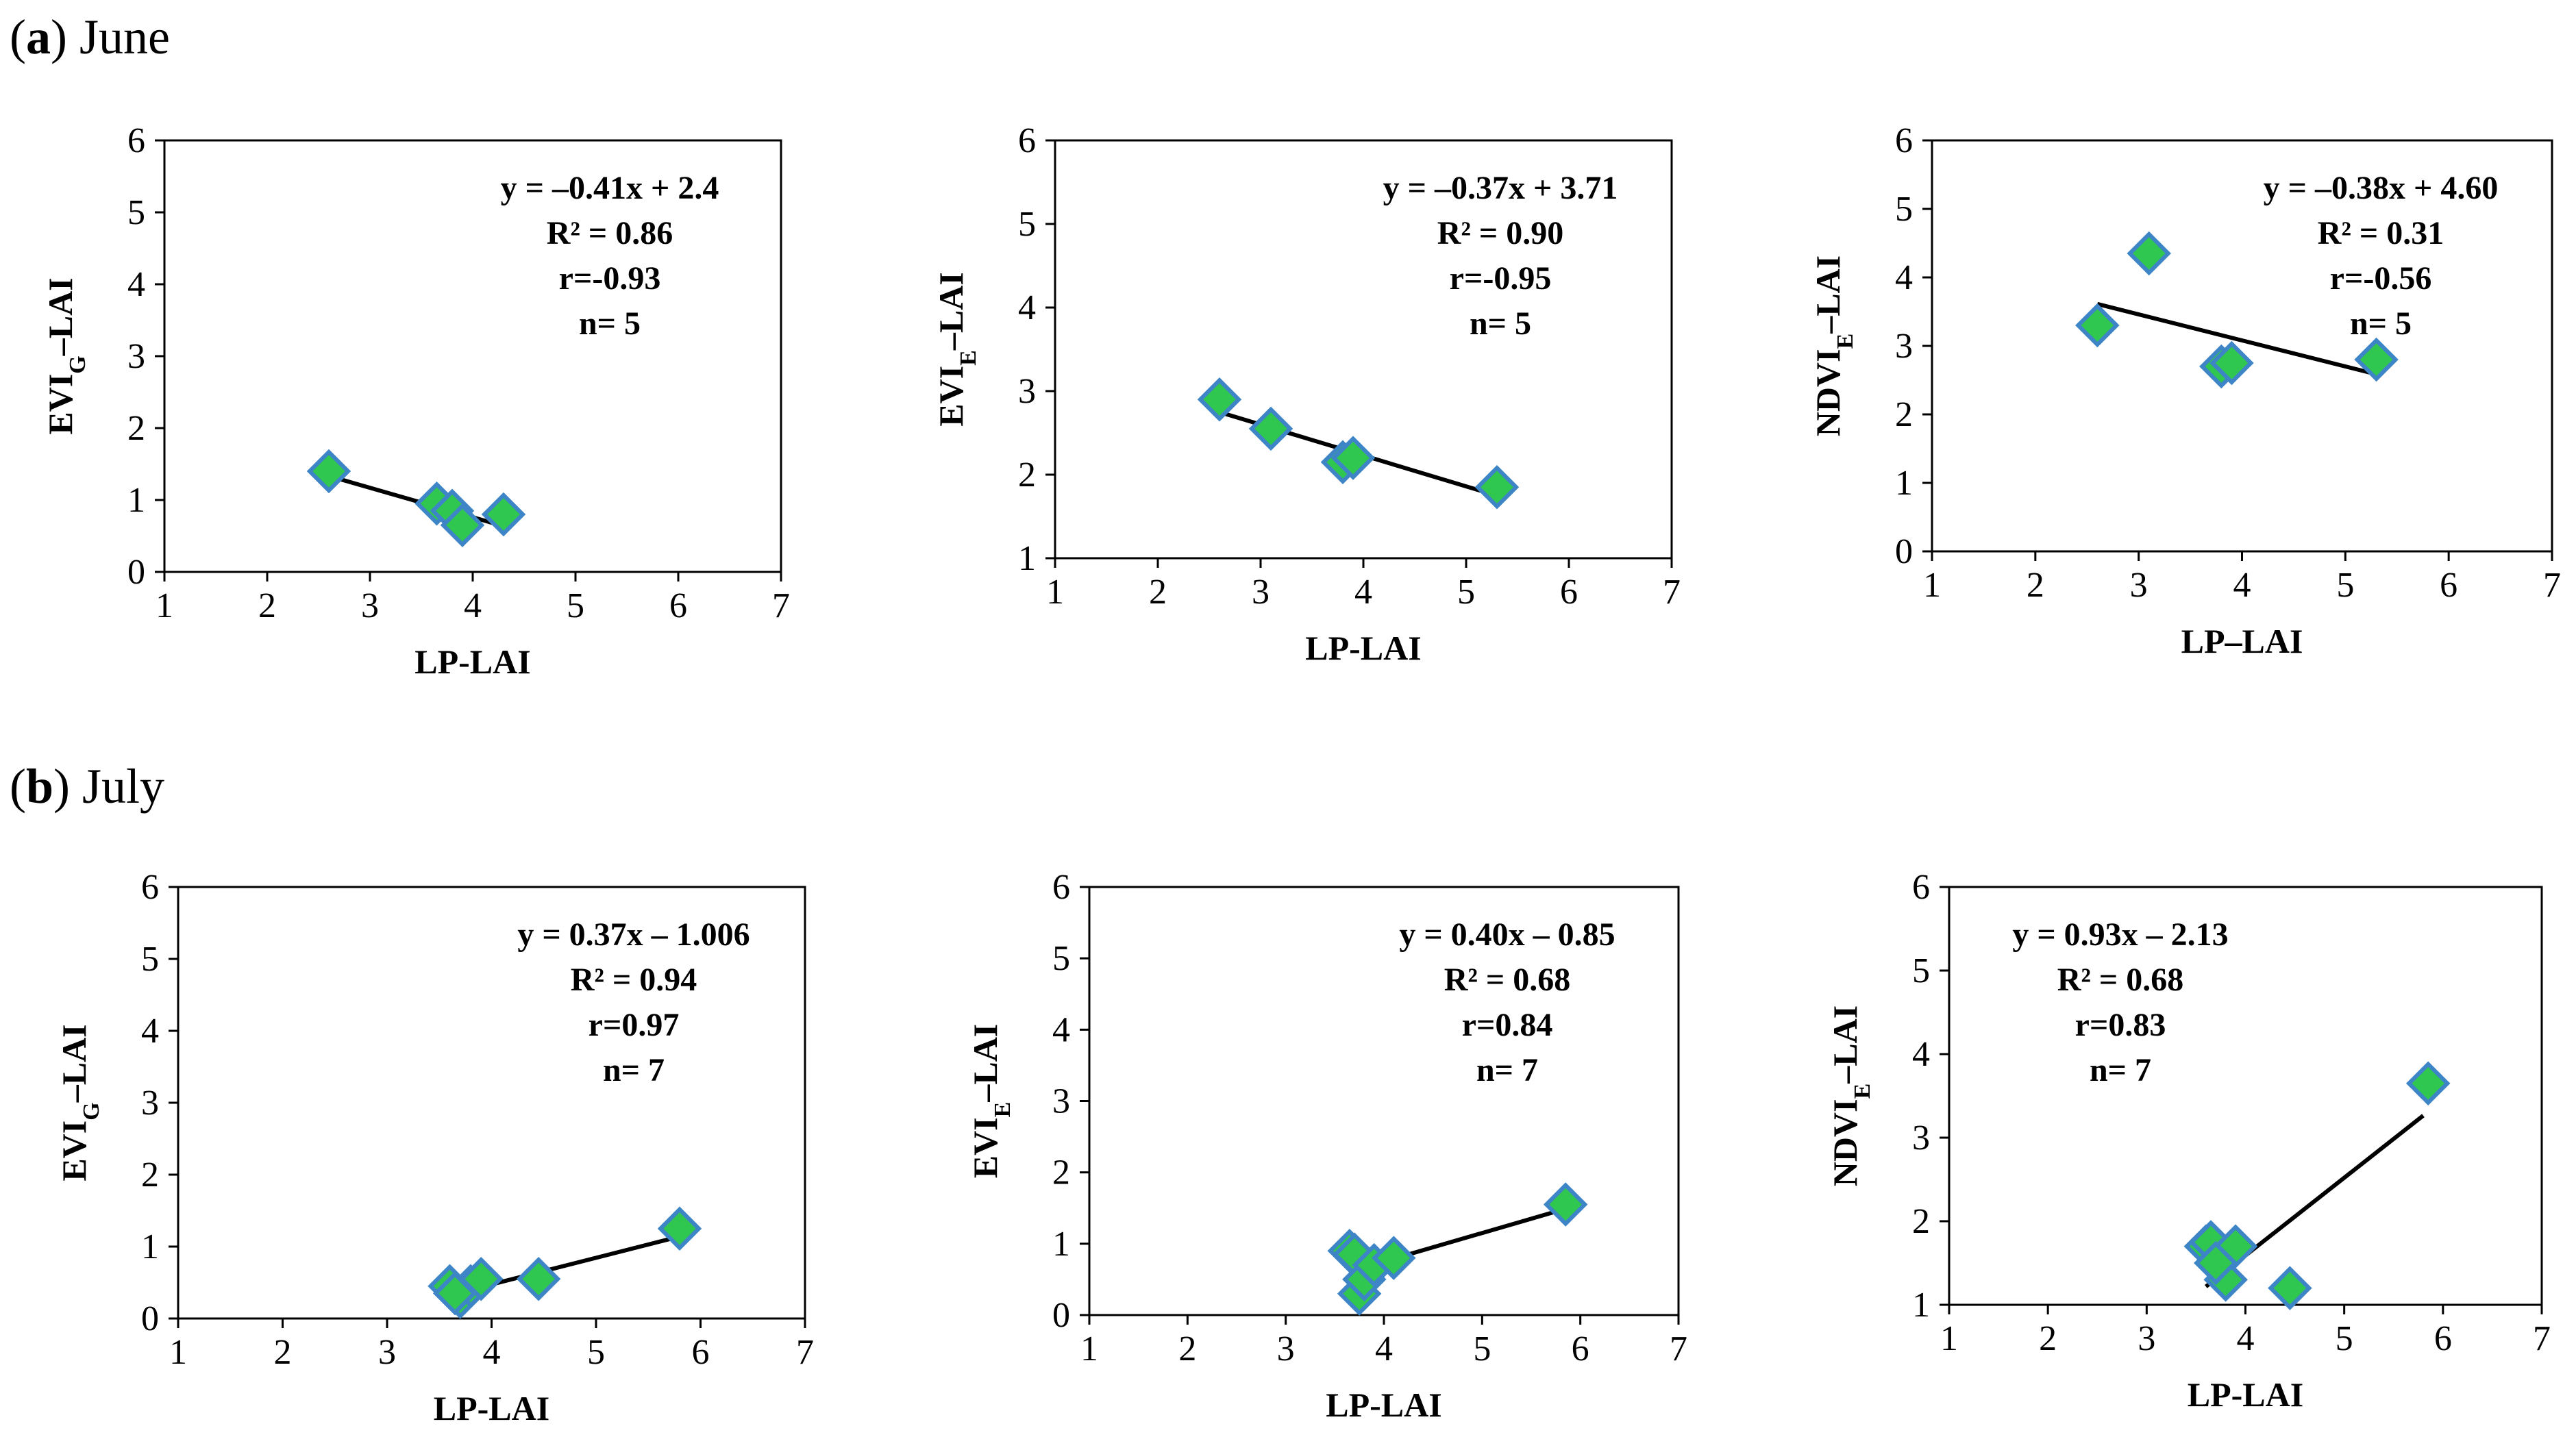  I want to click on regression-annotation: y = 0.93x – 2.13, so click(2120, 934).